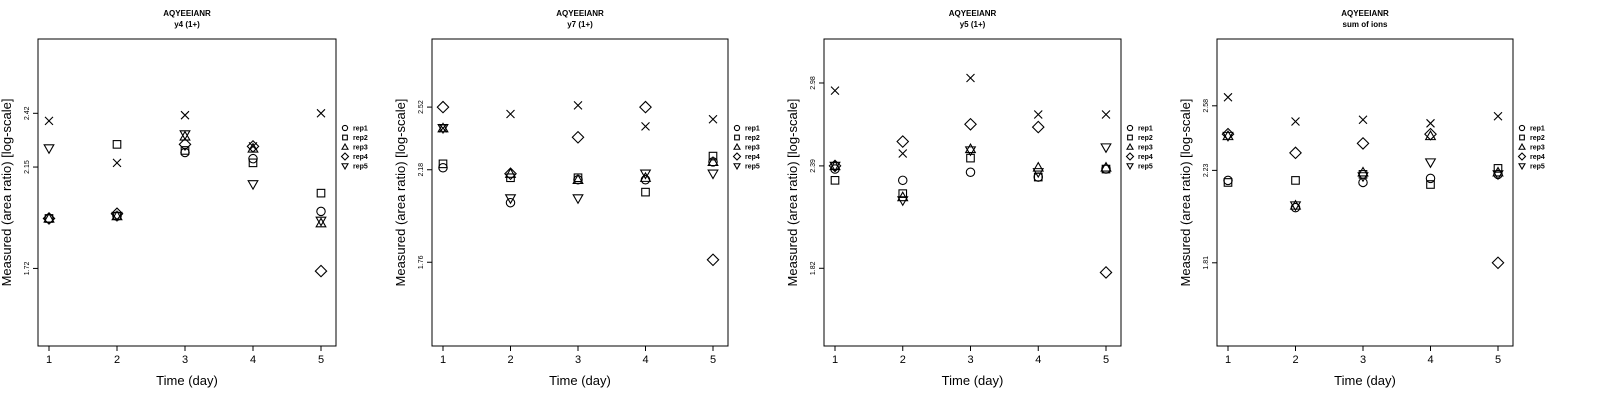 The width and height of the screenshot is (1600, 400). Describe the element at coordinates (1130, 137) in the screenshot. I see `legend-marker-rep2` at that location.